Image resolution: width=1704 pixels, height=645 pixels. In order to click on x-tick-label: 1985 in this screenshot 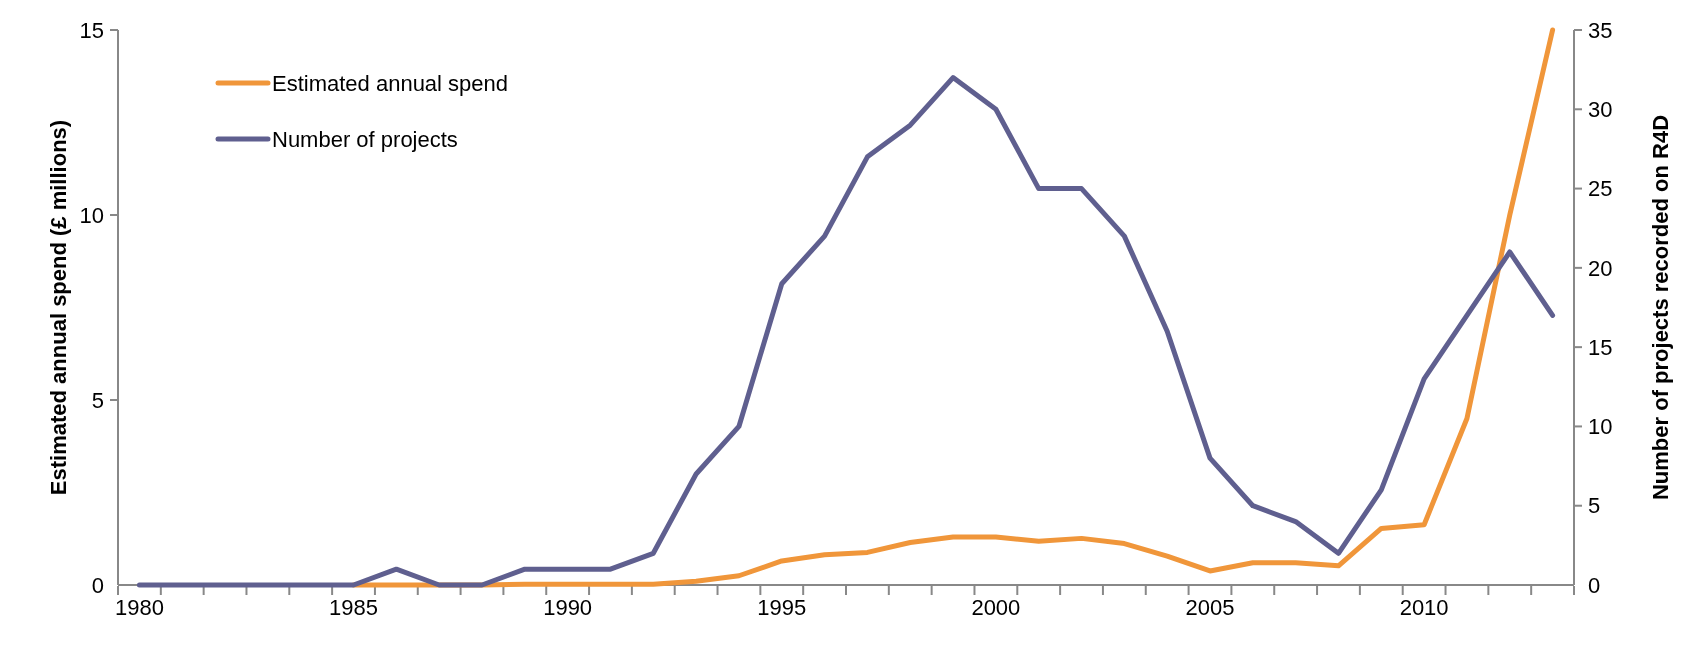, I will do `click(354, 607)`.